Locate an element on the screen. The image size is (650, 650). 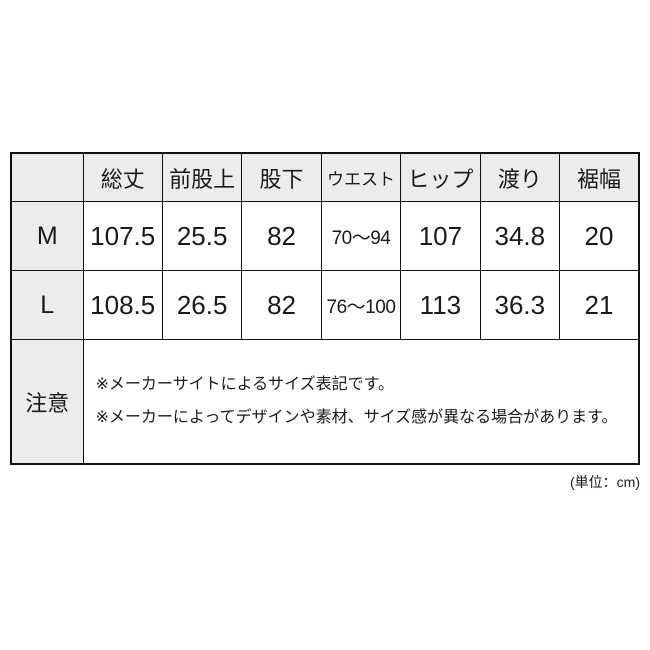
cell-l-hem-width: 21 is located at coordinates (599, 305).